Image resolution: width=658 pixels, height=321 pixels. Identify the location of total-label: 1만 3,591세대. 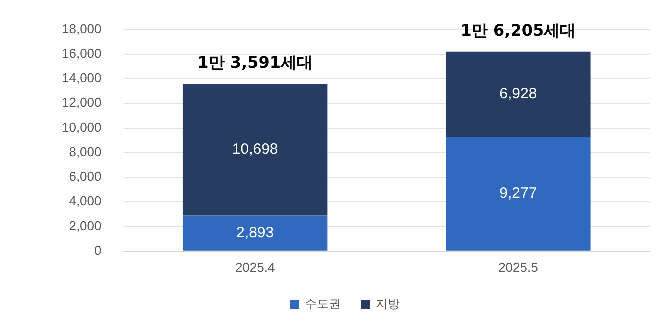
(255, 62).